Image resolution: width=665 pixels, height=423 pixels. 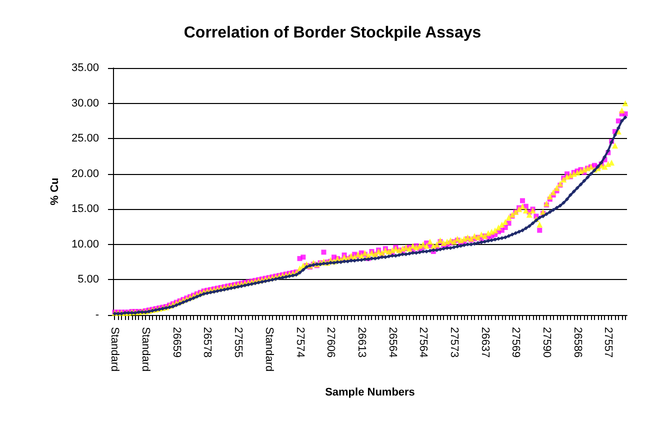 I want to click on x-tick-label: 26578, so click(x=207, y=342).